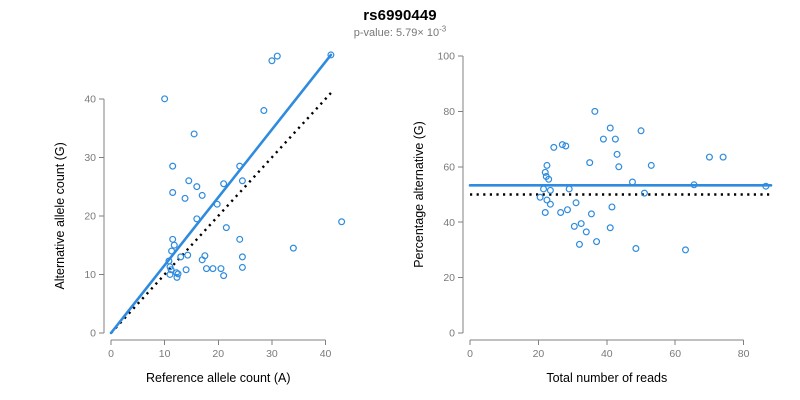 This screenshot has height=400, width=800. I want to click on subtitle-exponent: -3, so click(443, 29).